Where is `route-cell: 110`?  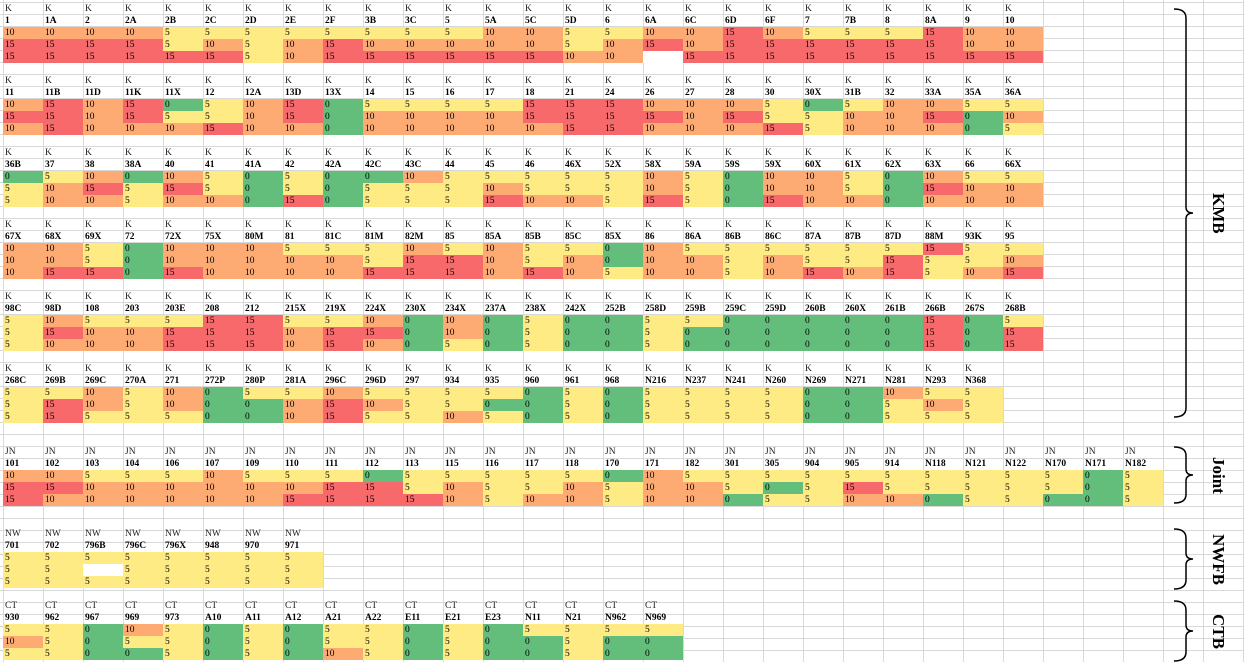 route-cell: 110 is located at coordinates (292, 464).